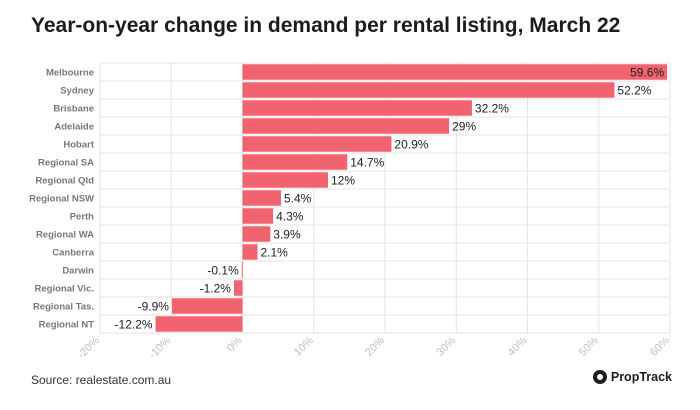  Describe the element at coordinates (65, 235) in the screenshot. I see `category-label: Regional WA` at that location.